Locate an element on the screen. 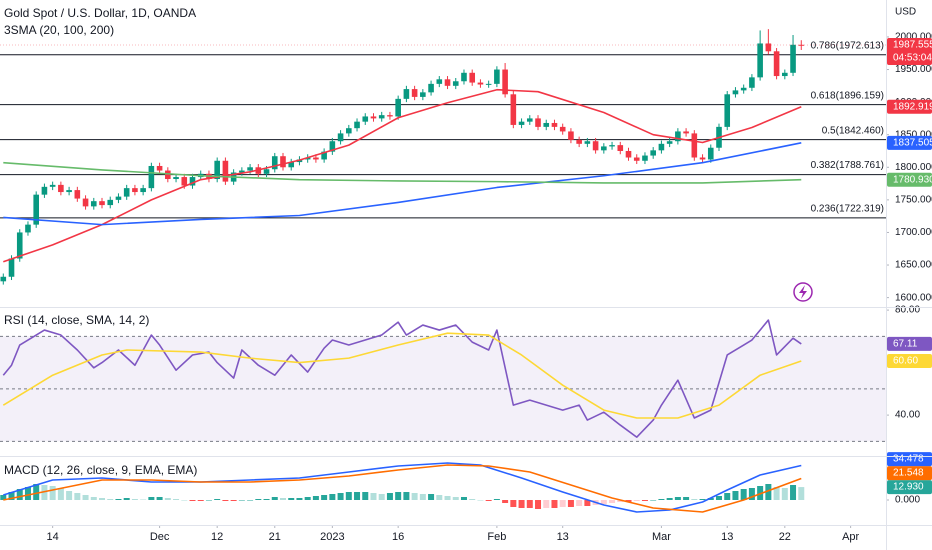 The width and height of the screenshot is (932, 550). y-tick-label: 1950.000 is located at coordinates (913, 69).